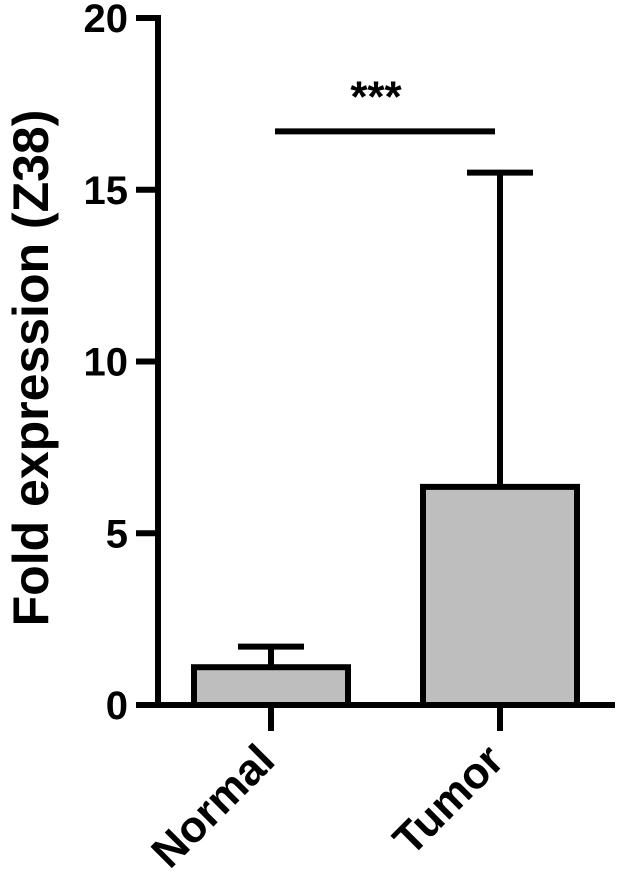 This screenshot has height=892, width=620. What do you see at coordinates (213, 806) in the screenshot?
I see `x-tick-label-normal: Normal` at bounding box center [213, 806].